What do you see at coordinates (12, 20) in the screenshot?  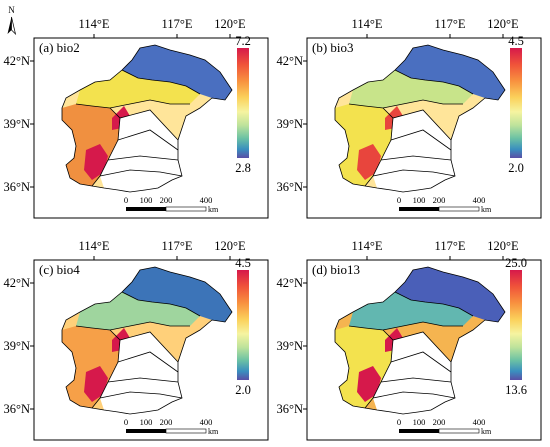 I see `north-arrow: N` at bounding box center [12, 20].